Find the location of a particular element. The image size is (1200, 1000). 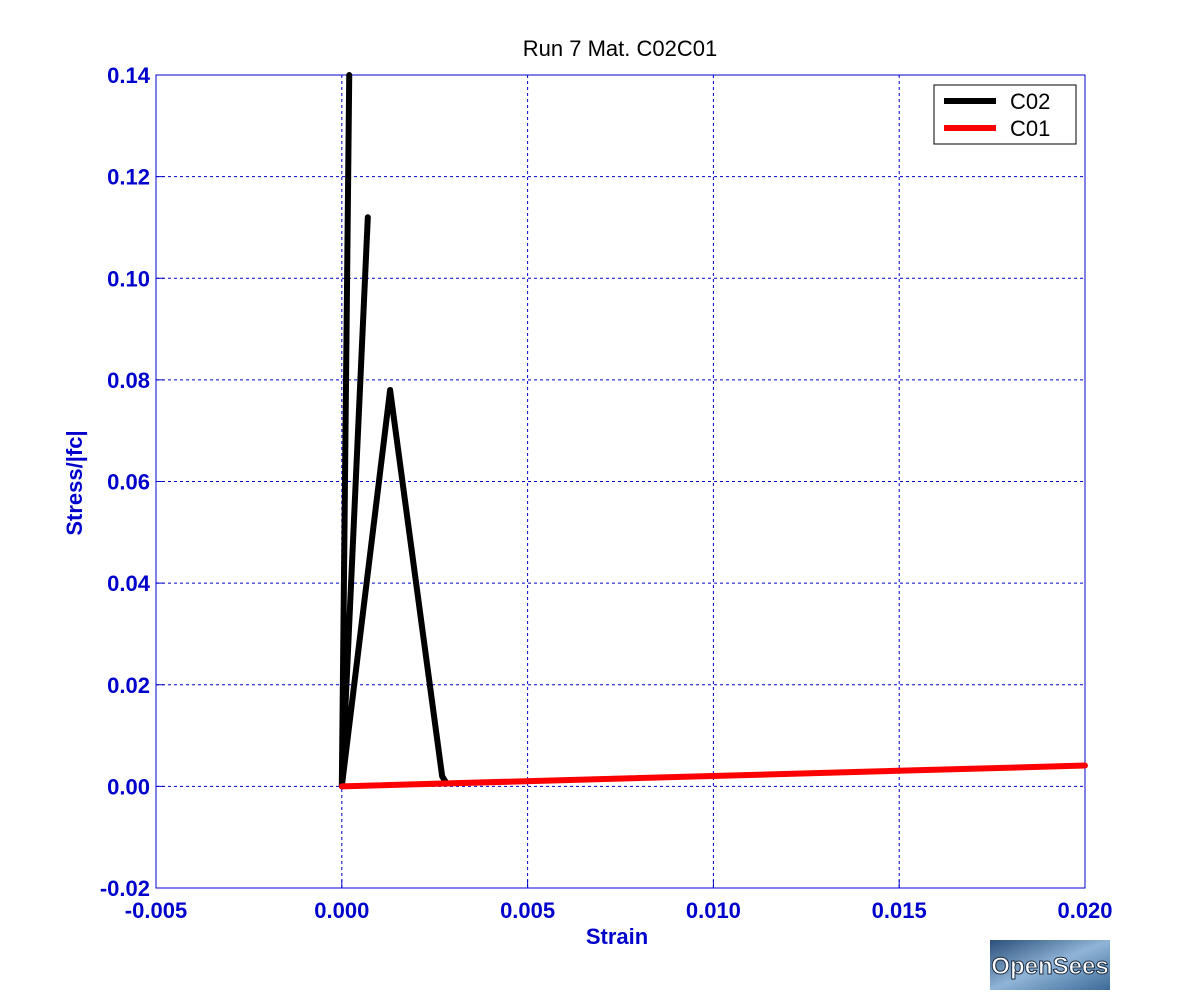

y-tick-label: 0.12 is located at coordinates (128, 177).